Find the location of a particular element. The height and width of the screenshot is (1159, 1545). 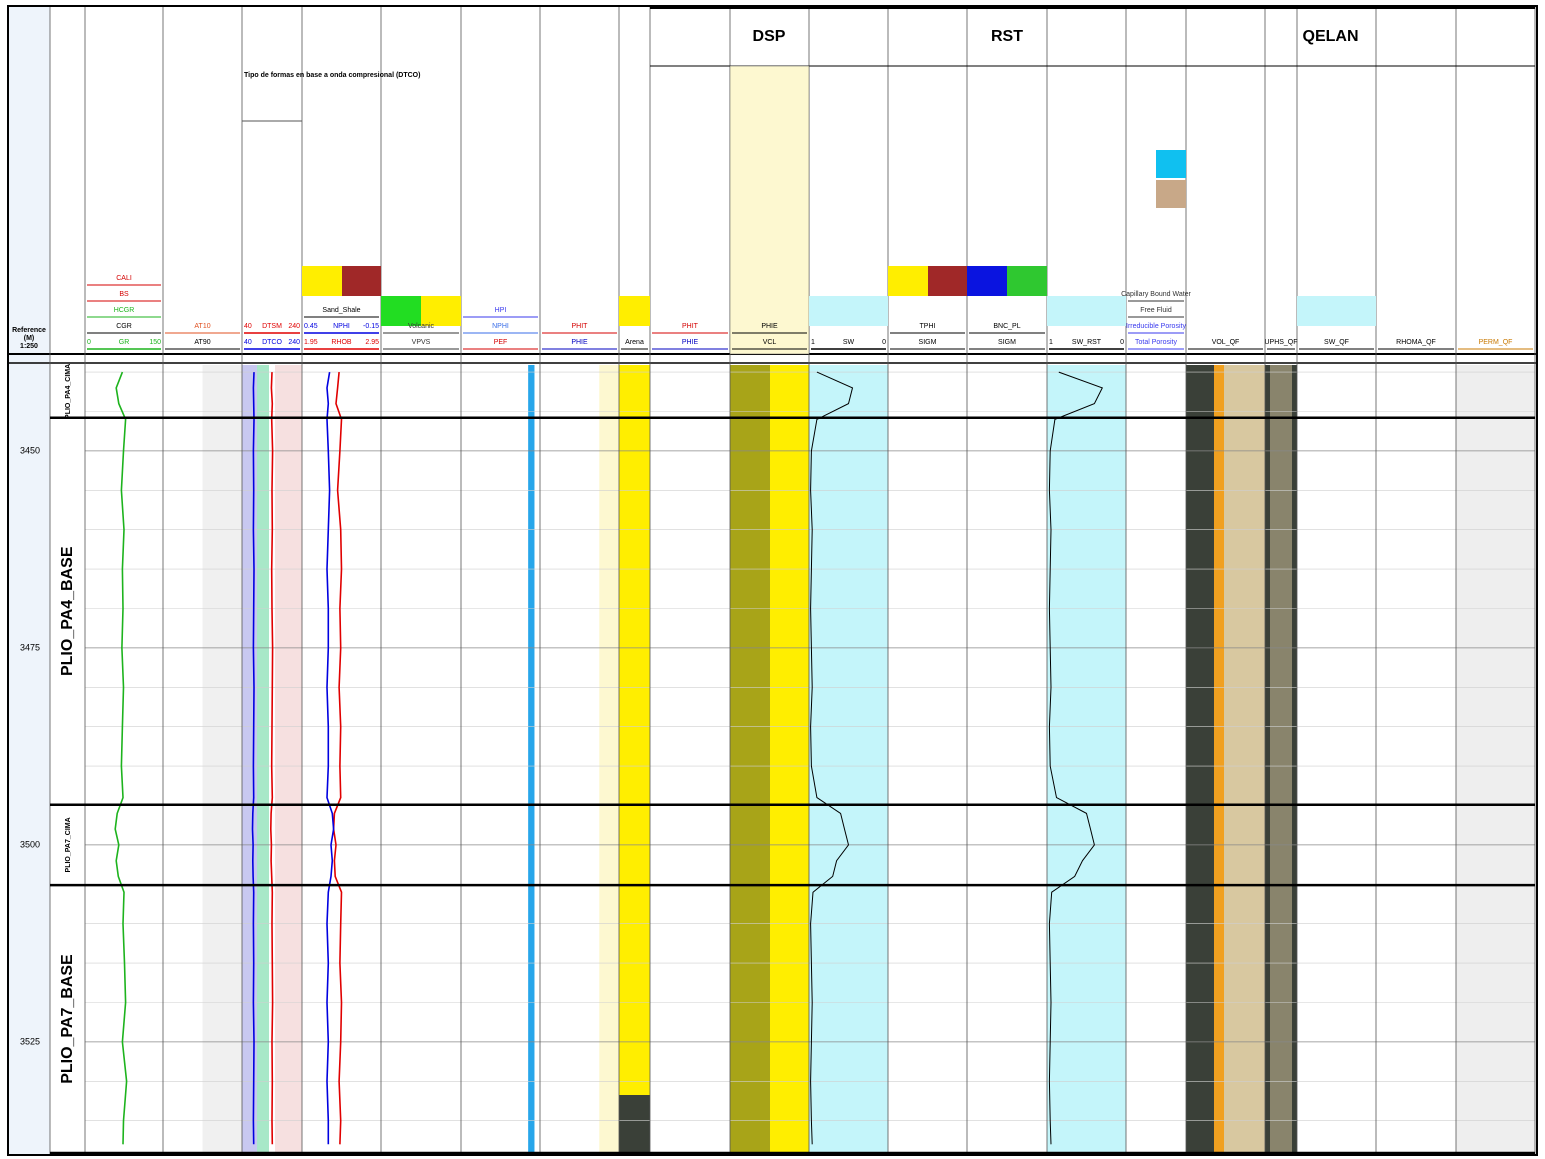

track-label: Free Fluid is located at coordinates (1156, 310).